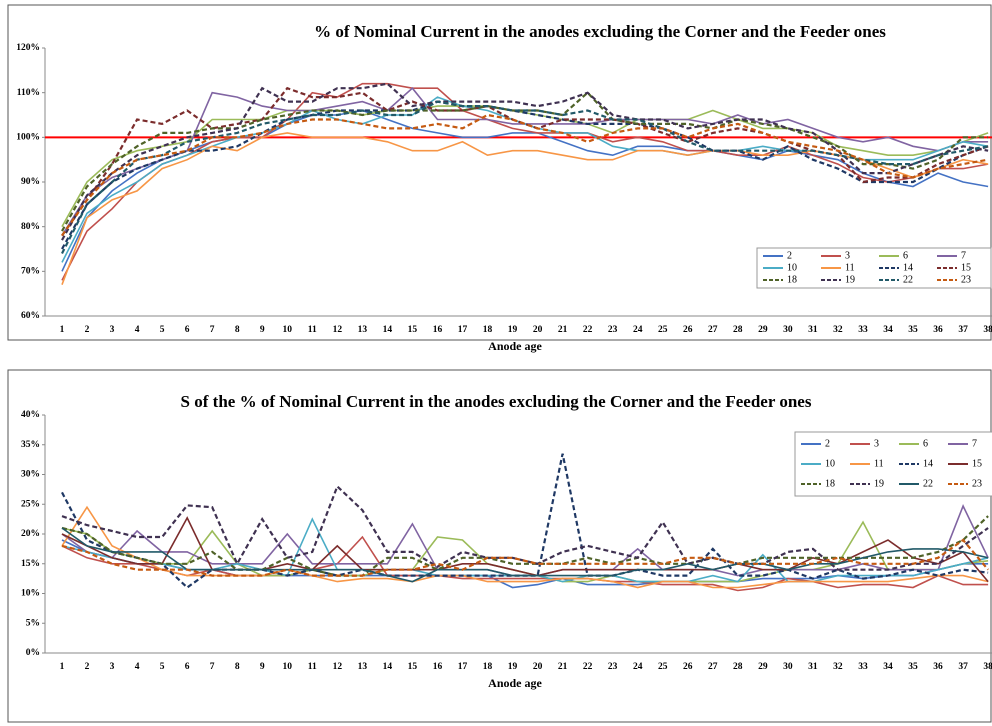  I want to click on legend-label: 2, so click(827, 443).